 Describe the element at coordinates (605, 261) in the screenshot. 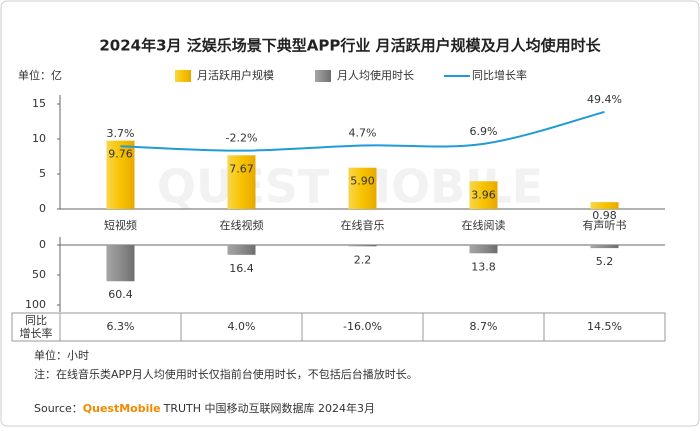

I see `value-label: 5.2` at that location.